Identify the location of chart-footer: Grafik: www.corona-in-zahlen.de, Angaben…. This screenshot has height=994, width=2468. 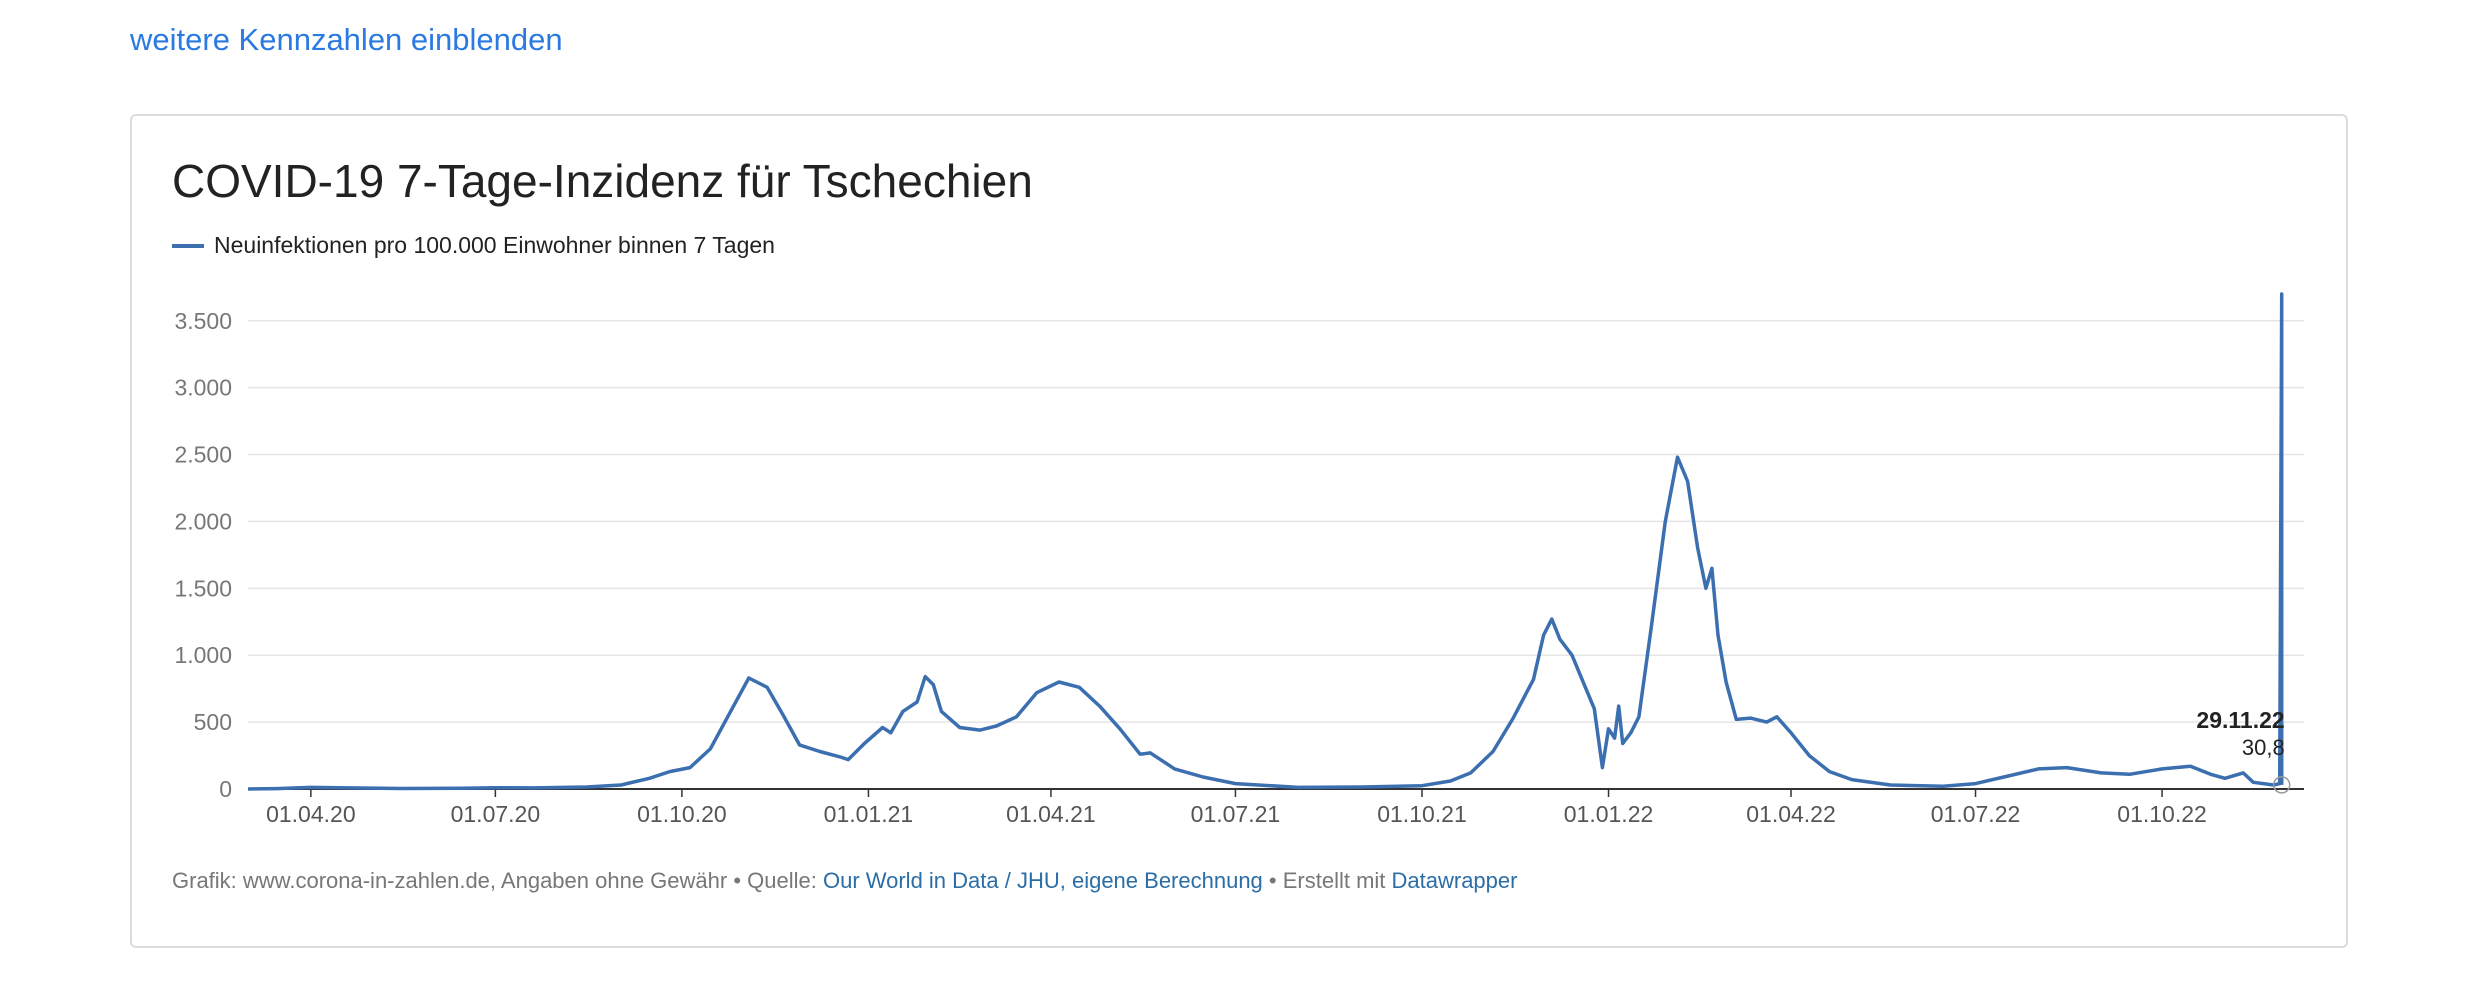
(844, 881).